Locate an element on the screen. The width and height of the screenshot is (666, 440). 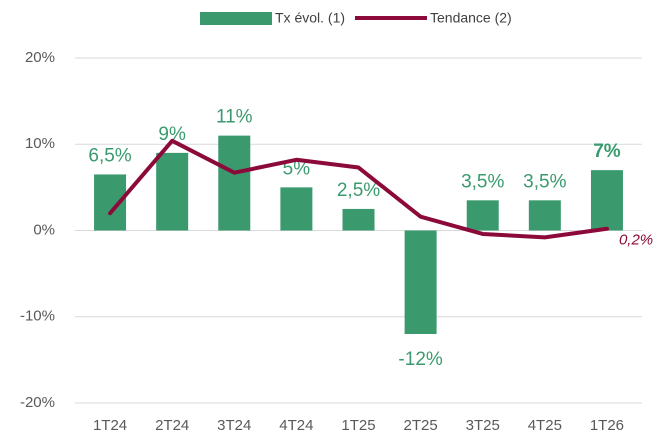
legend-label: Tx évol. (1) is located at coordinates (310, 18).